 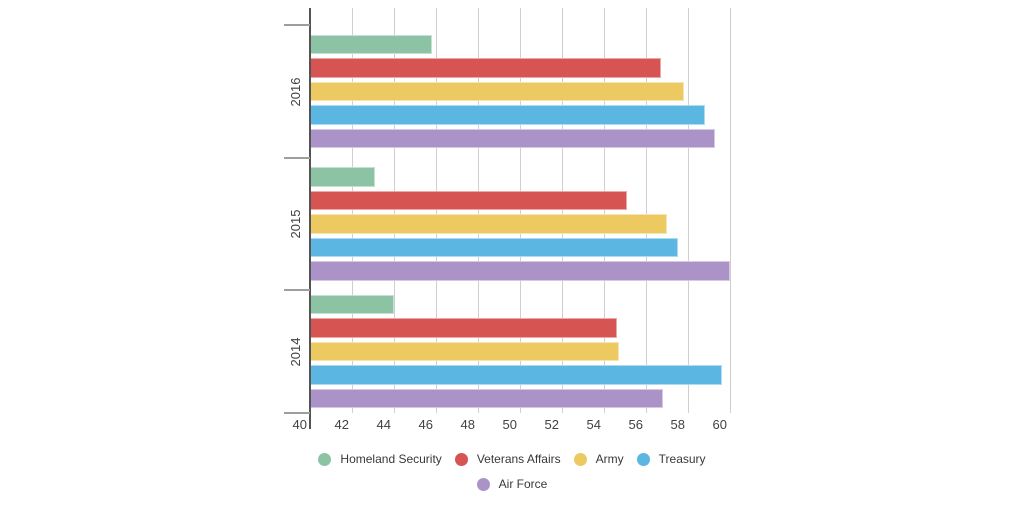 I want to click on legend-item-army: Army, so click(x=598, y=459).